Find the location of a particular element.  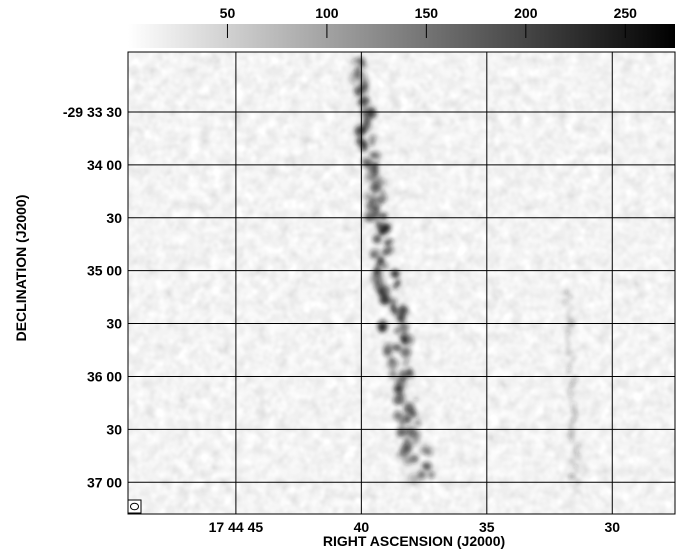

colorbar-tick-label: 50 is located at coordinates (228, 13).